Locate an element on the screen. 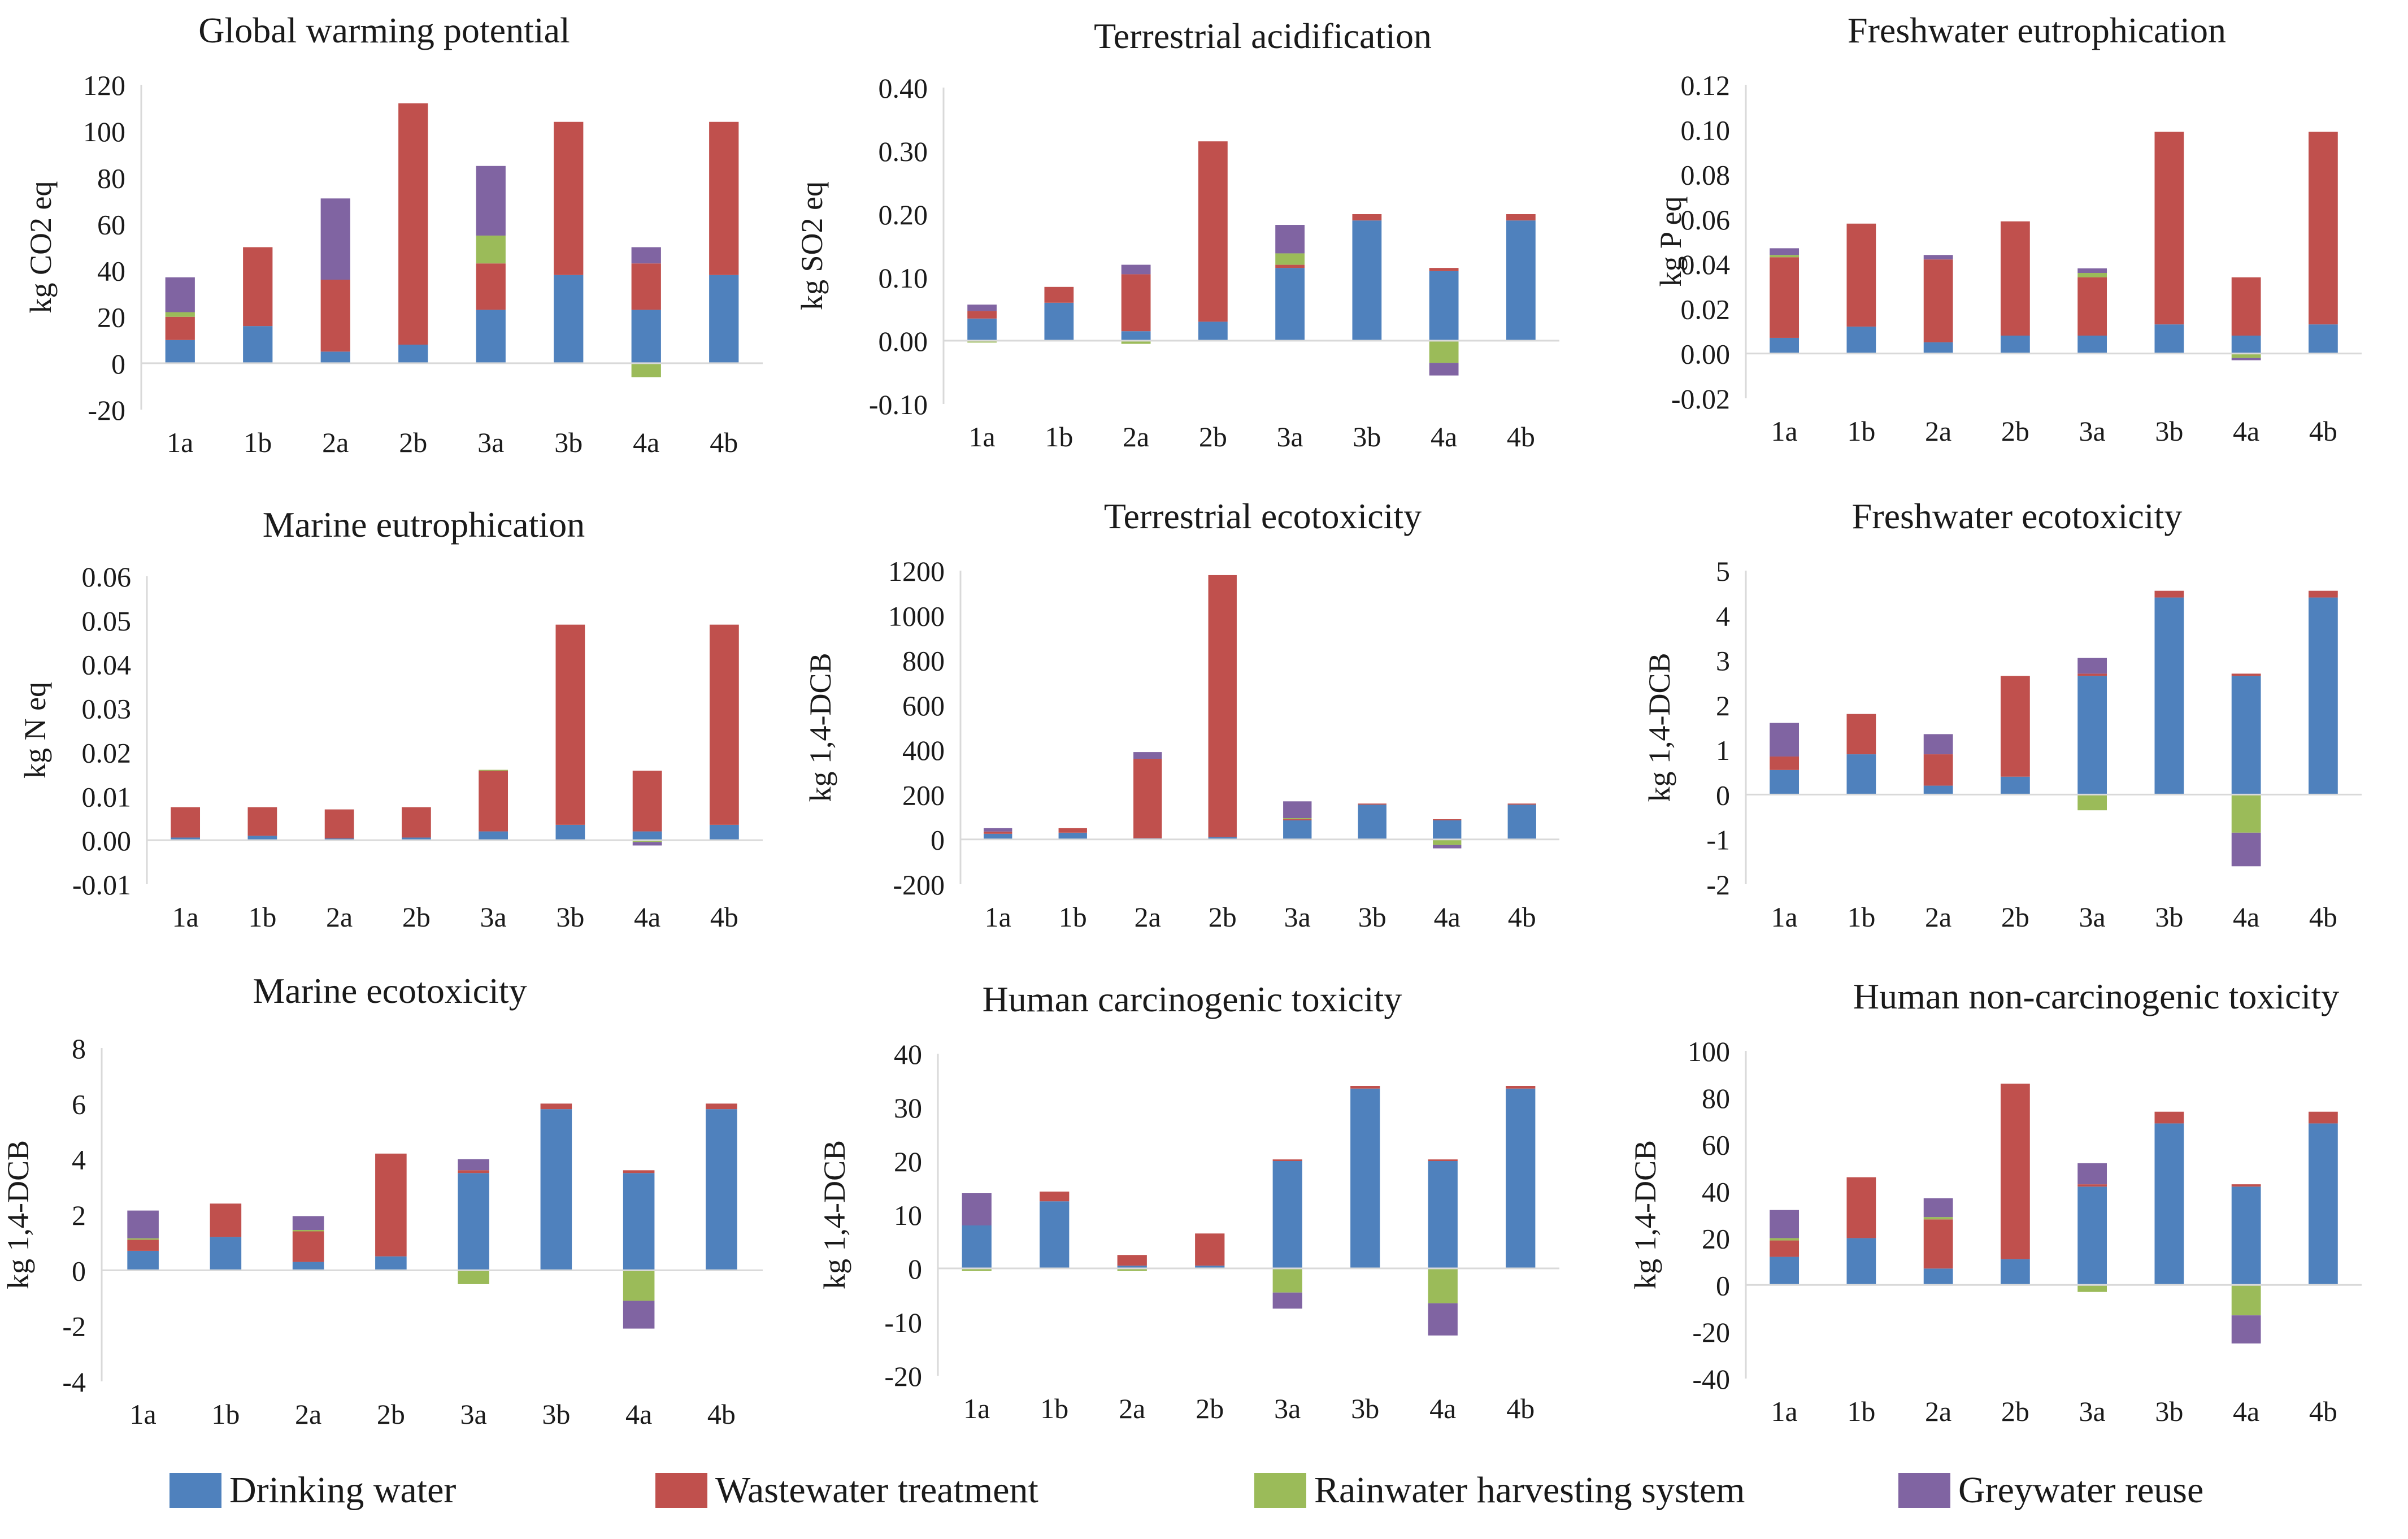  x-tick-label: 1a is located at coordinates (998, 917).